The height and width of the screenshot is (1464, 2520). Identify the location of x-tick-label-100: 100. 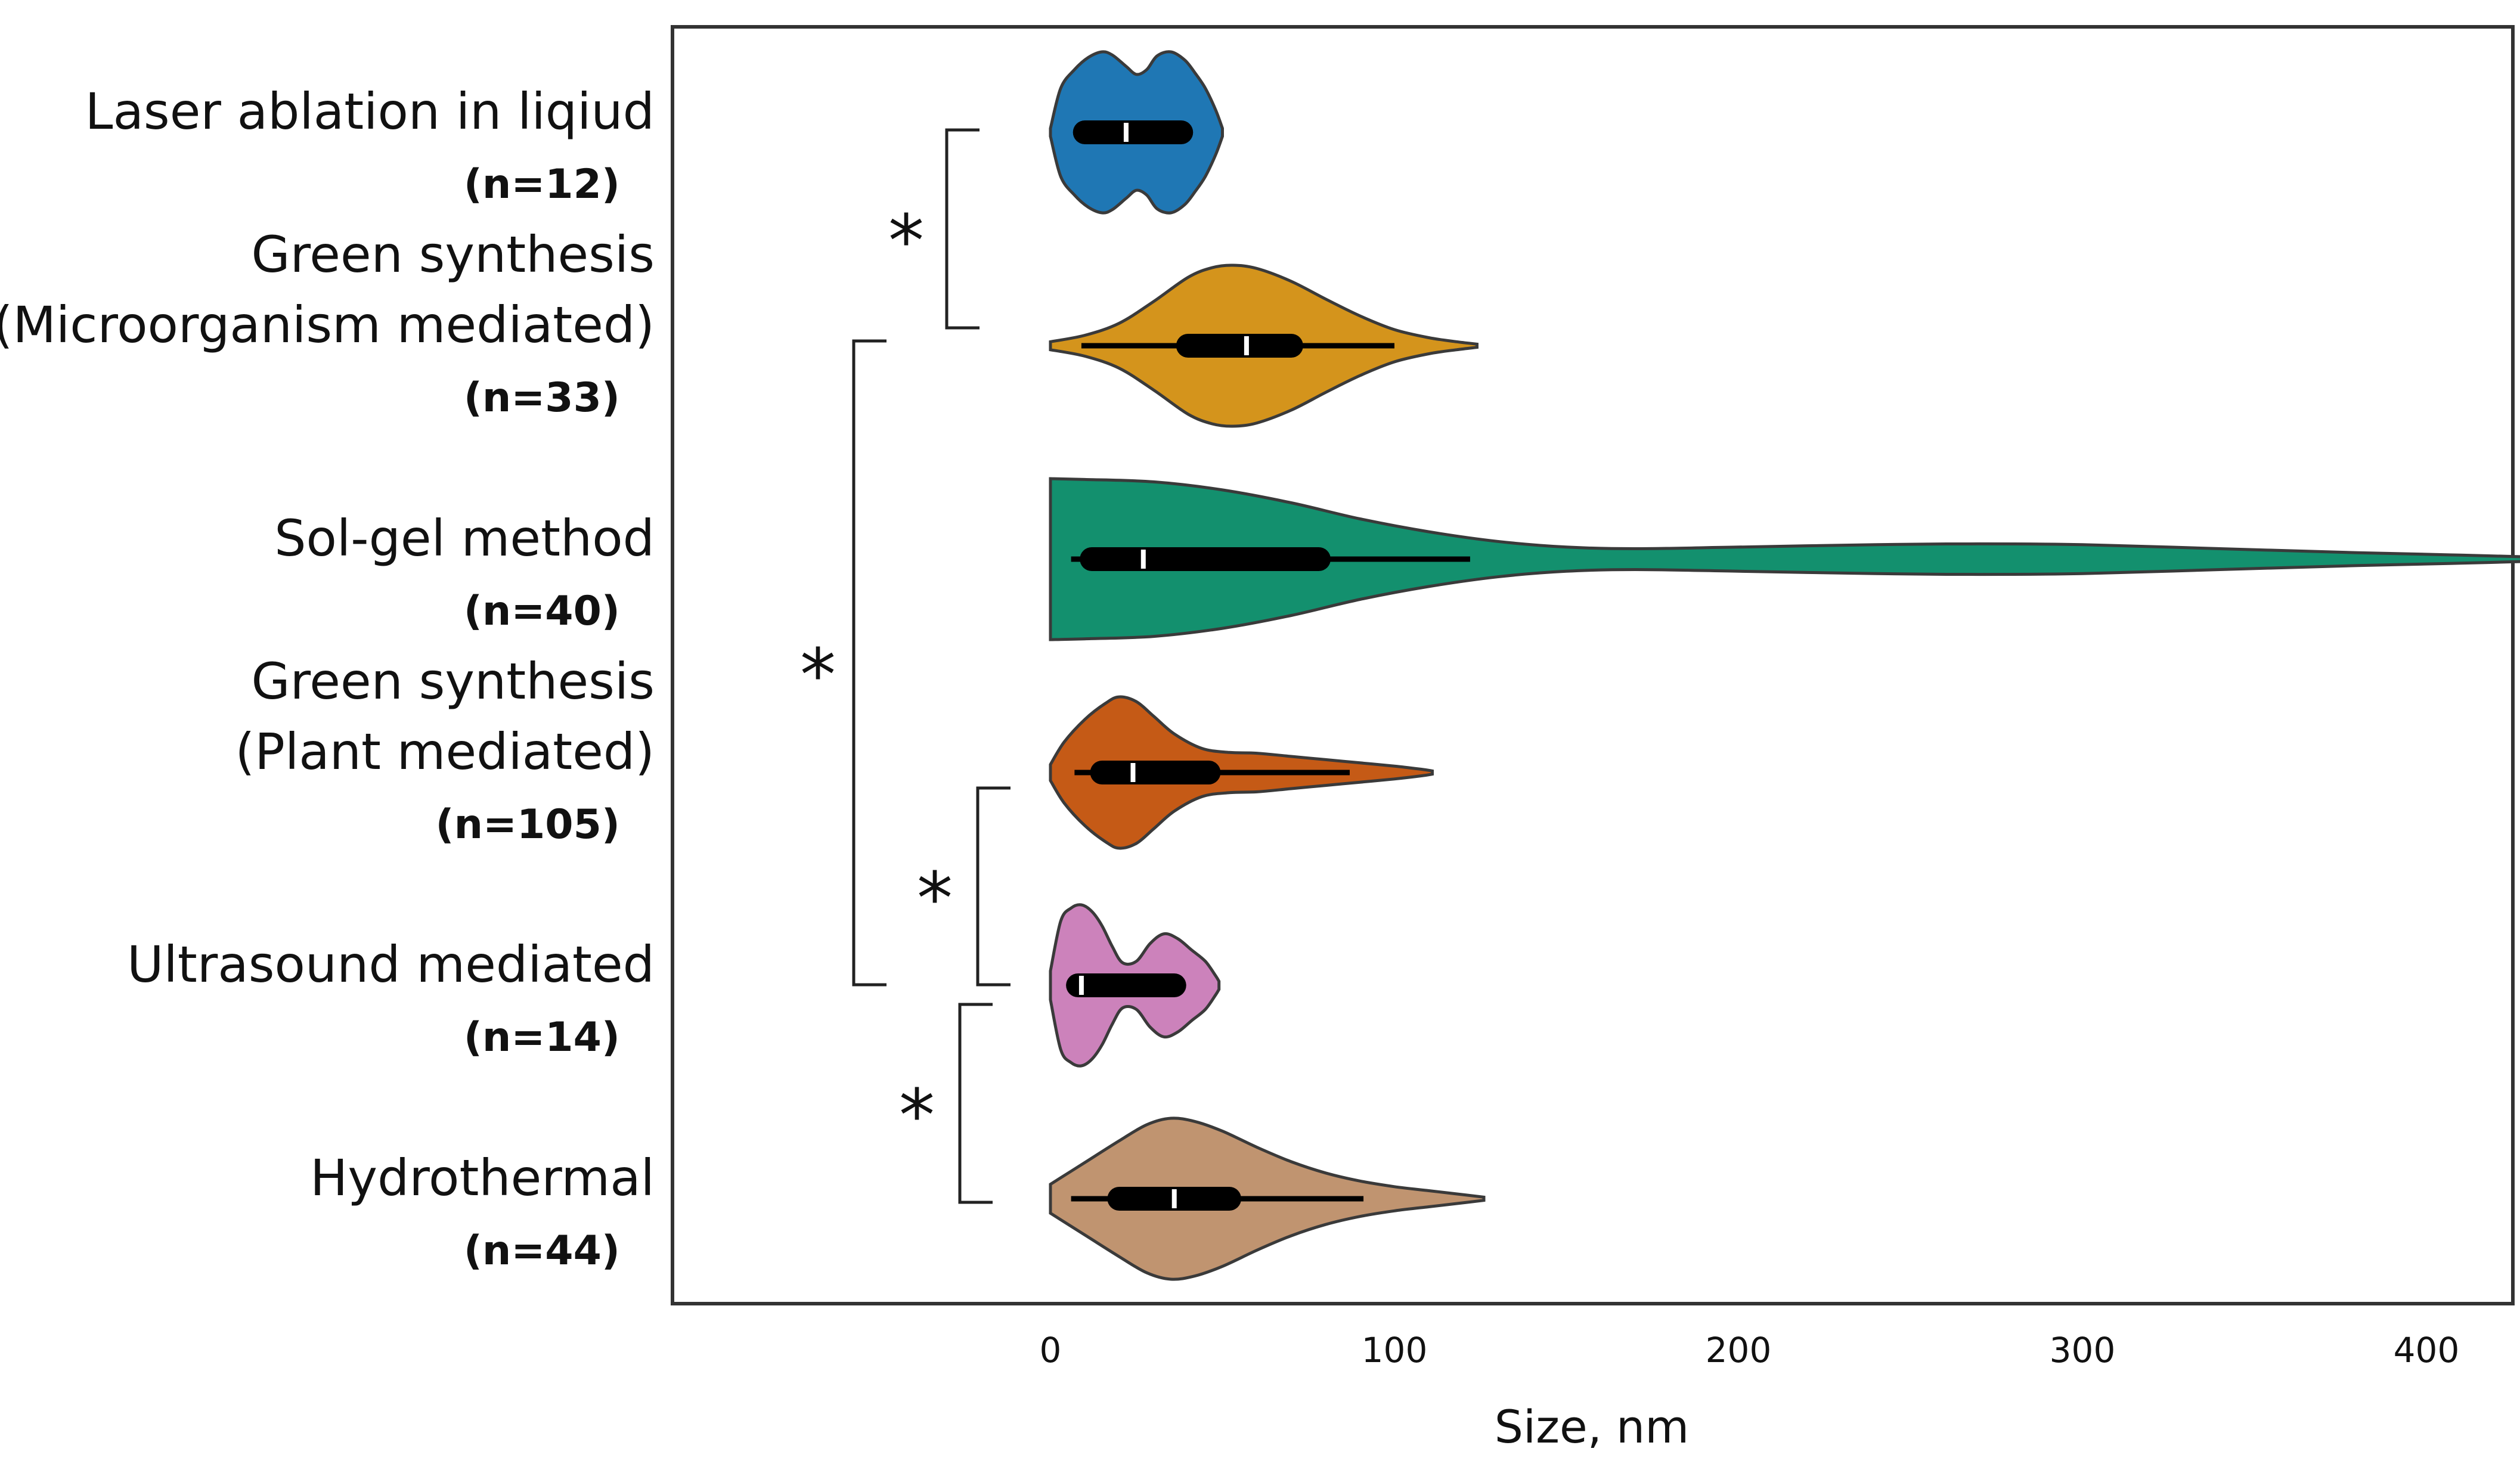
(1395, 1350).